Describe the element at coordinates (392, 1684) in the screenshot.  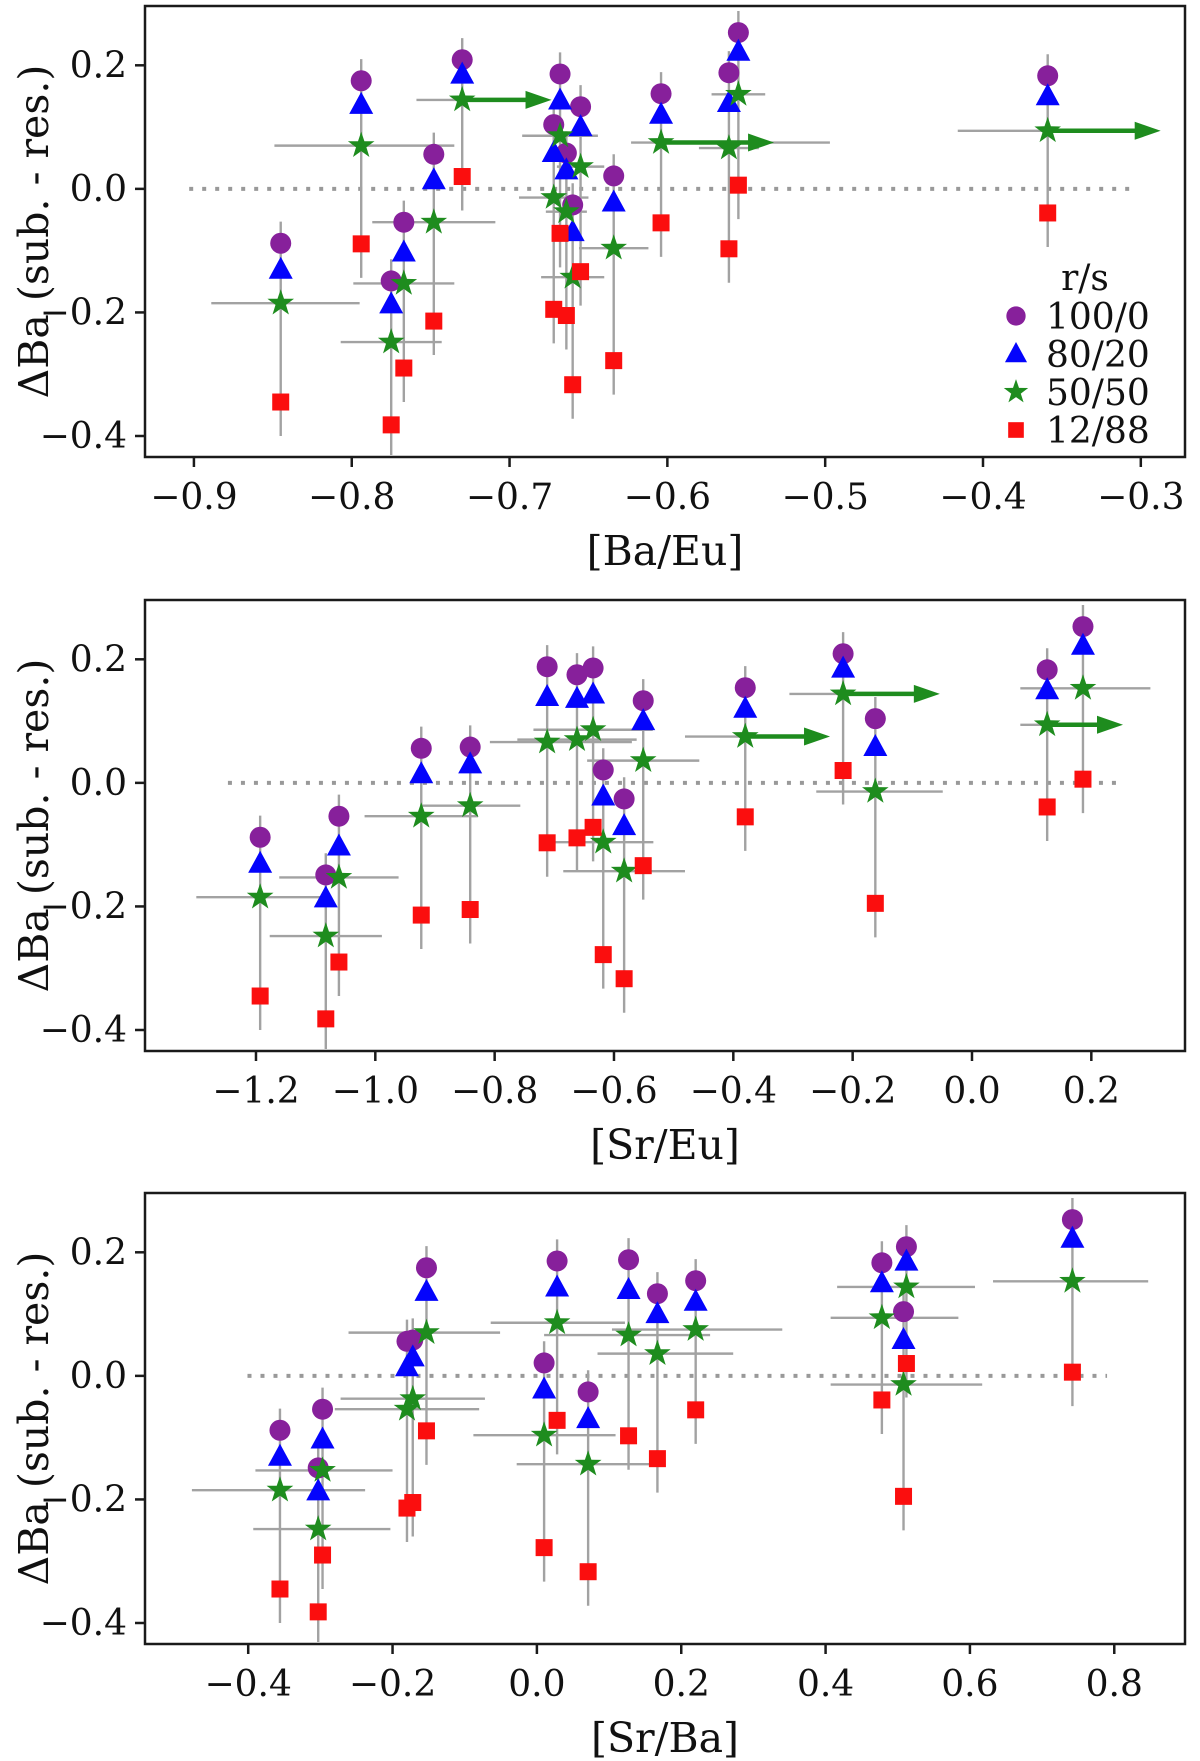
I see `x-tick-label: −0.2` at that location.